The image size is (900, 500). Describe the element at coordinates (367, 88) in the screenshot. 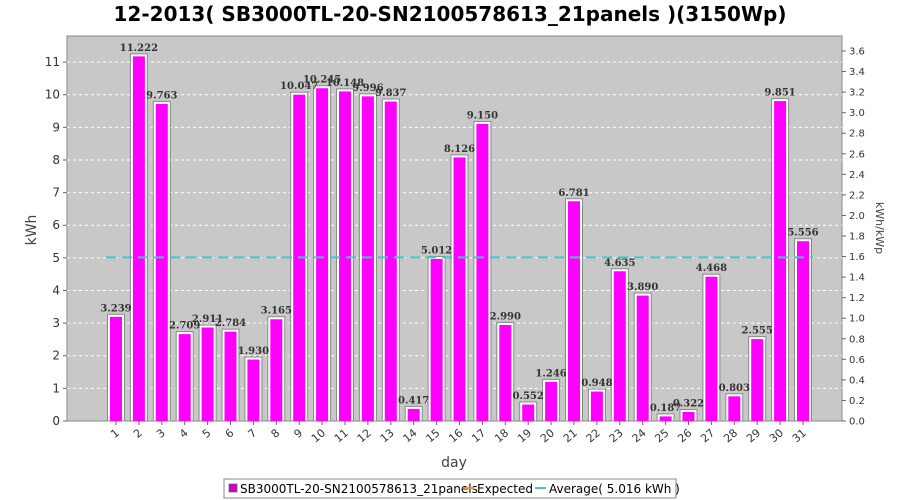

I see `data-label: 9.996` at that location.